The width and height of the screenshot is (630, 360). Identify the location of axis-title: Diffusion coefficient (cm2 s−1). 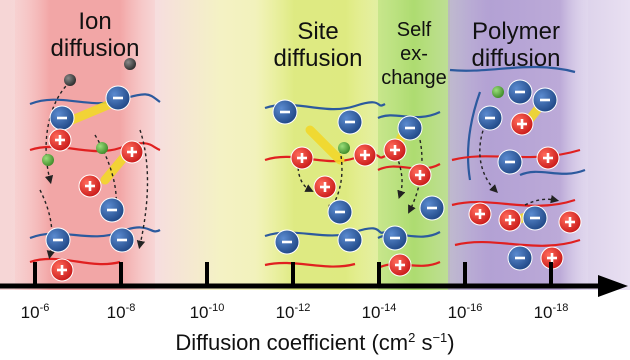
(315, 342).